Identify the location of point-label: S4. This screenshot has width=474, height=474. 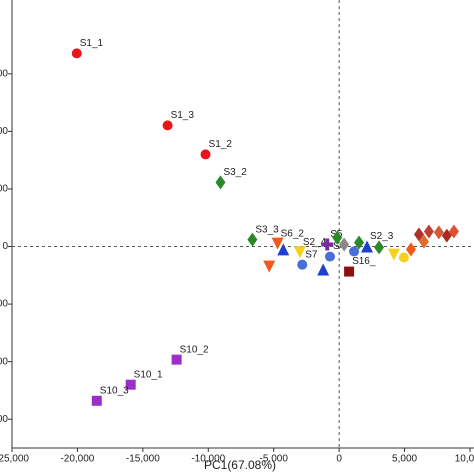
(339, 246).